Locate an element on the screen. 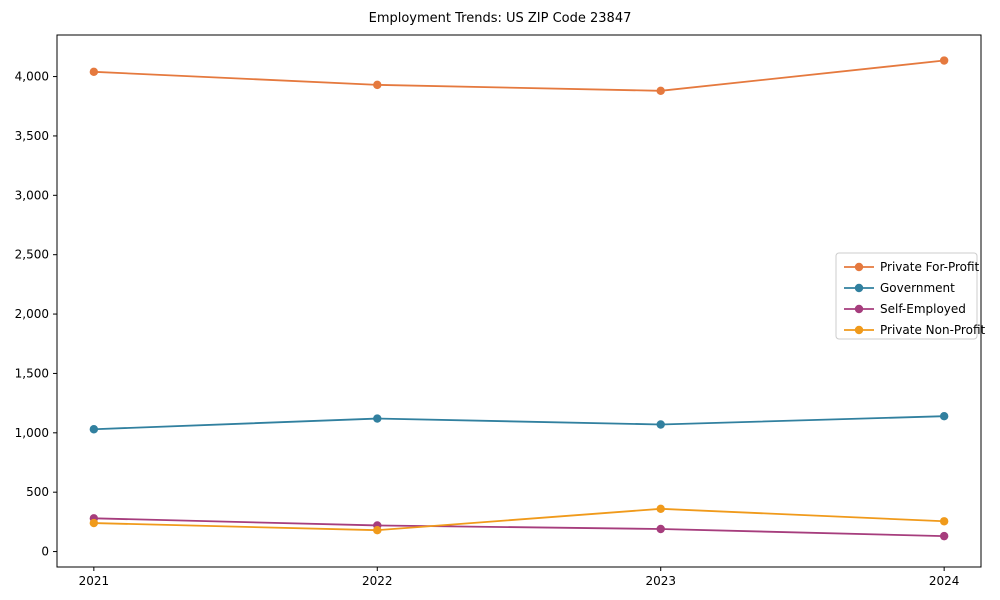  y-axis-tick-label: 2,500 is located at coordinates (32, 255).